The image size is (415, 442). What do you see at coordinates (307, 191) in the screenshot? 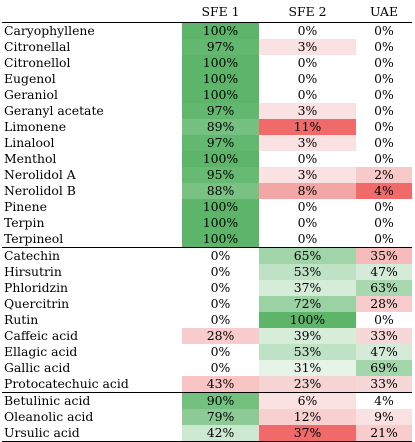
I see `cell-sfe2: 8%` at bounding box center [307, 191].